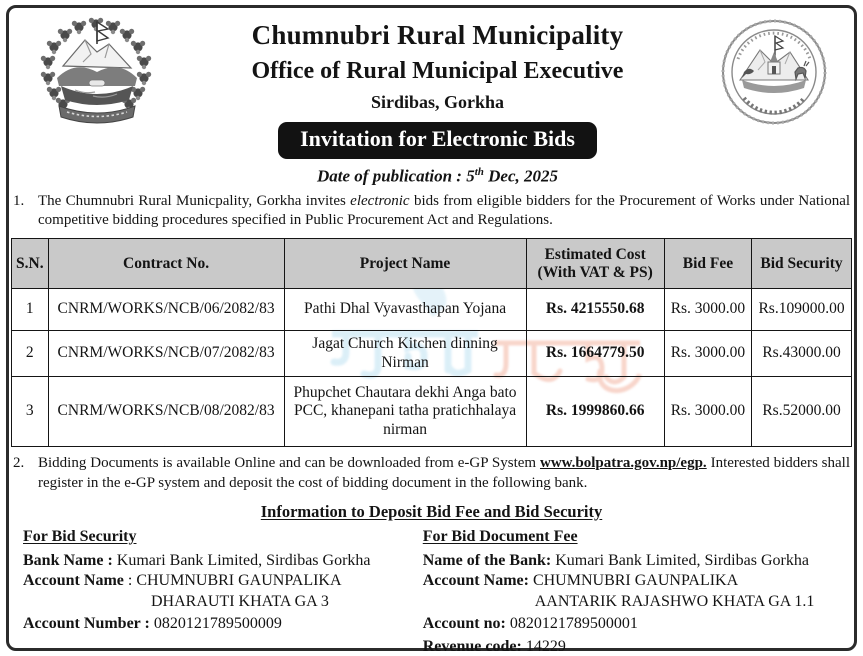  What do you see at coordinates (437, 35) in the screenshot?
I see `page-title: Chumnubri Rural Municipality` at bounding box center [437, 35].